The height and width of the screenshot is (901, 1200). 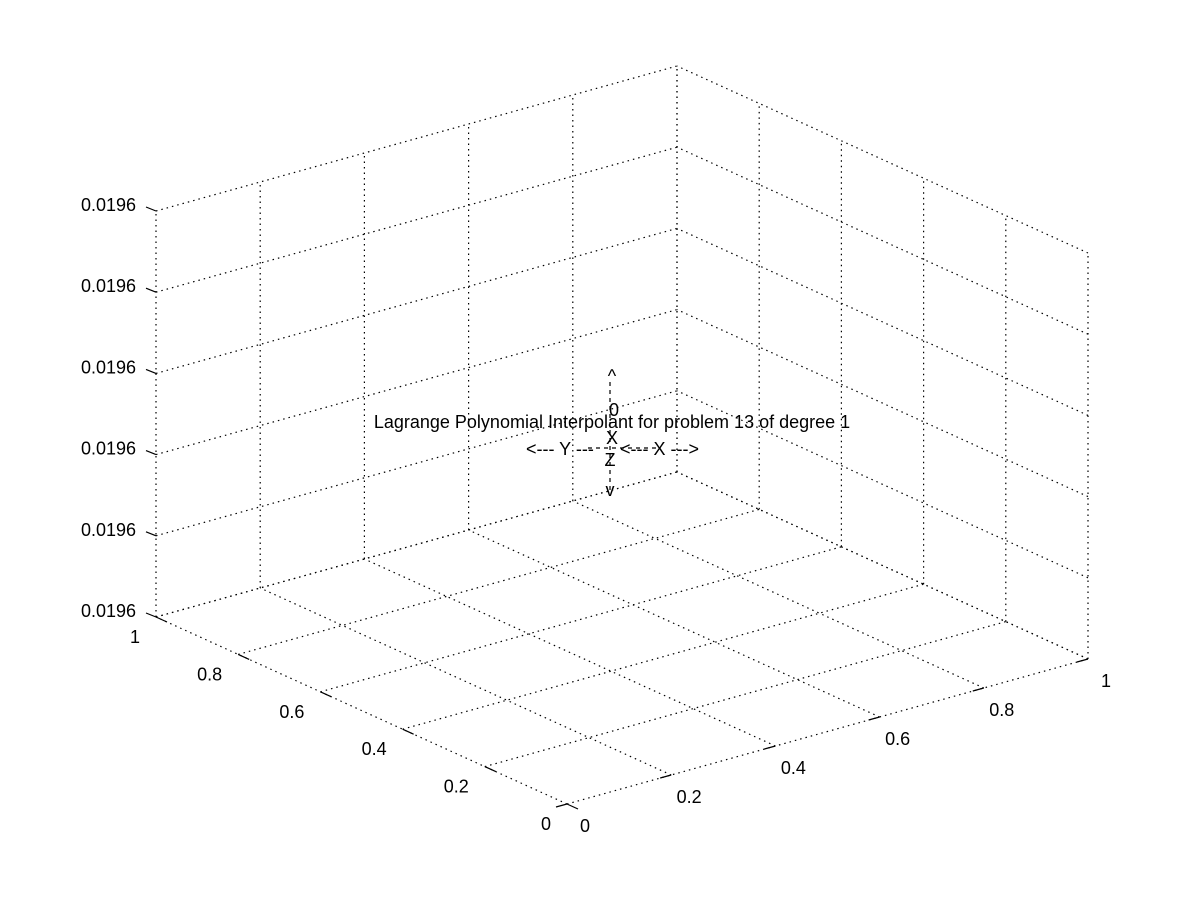 What do you see at coordinates (897, 739) in the screenshot?
I see `x-tick-label: 0.6` at bounding box center [897, 739].